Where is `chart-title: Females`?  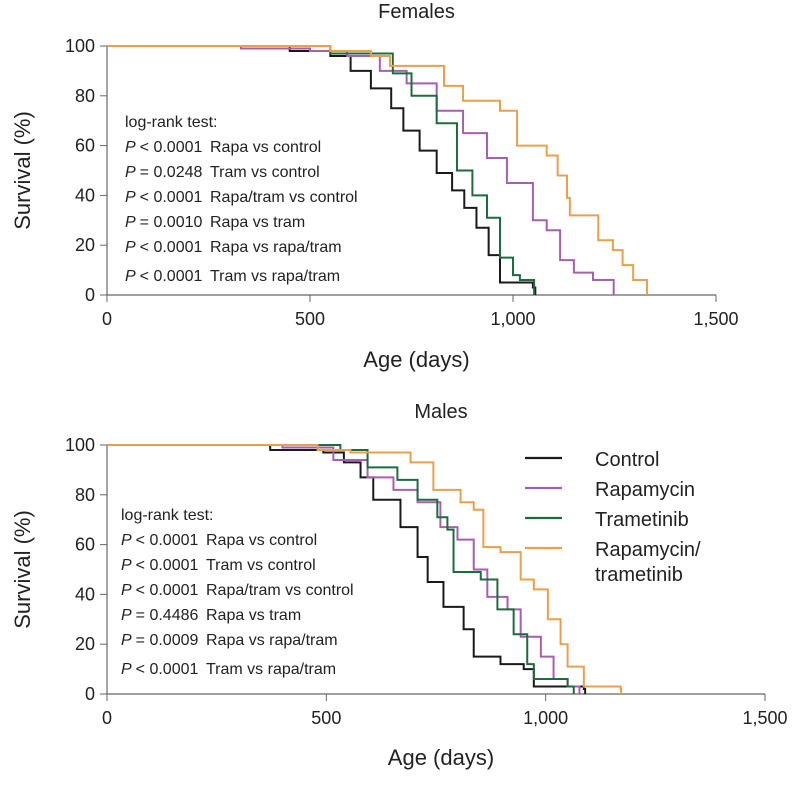
chart-title: Females is located at coordinates (416, 12).